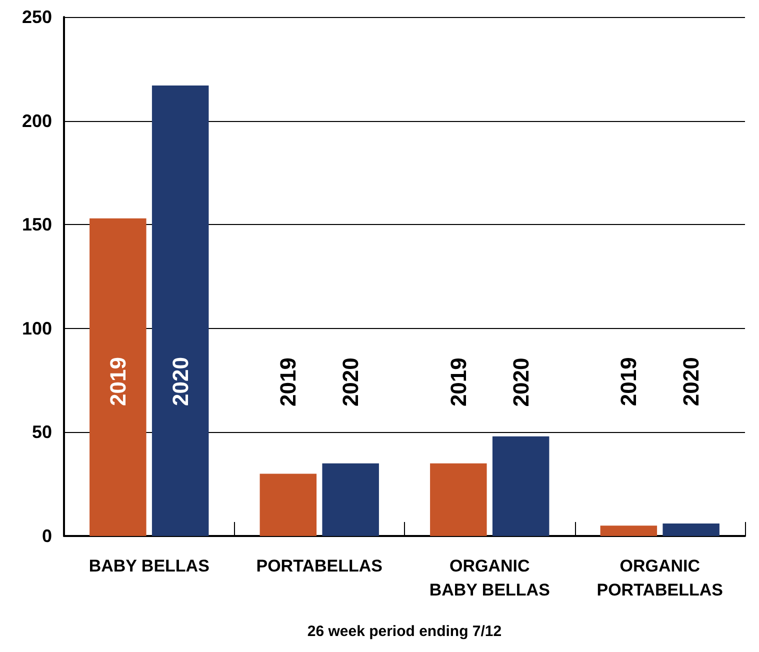 Image resolution: width=759 pixels, height=652 pixels. I want to click on x-tick-label: PORTABELLAS, so click(319, 566).